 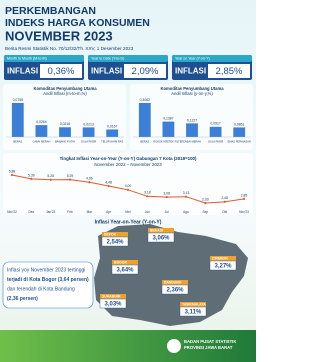 I want to click on city-name: BOGOR, so click(x=120, y=263).